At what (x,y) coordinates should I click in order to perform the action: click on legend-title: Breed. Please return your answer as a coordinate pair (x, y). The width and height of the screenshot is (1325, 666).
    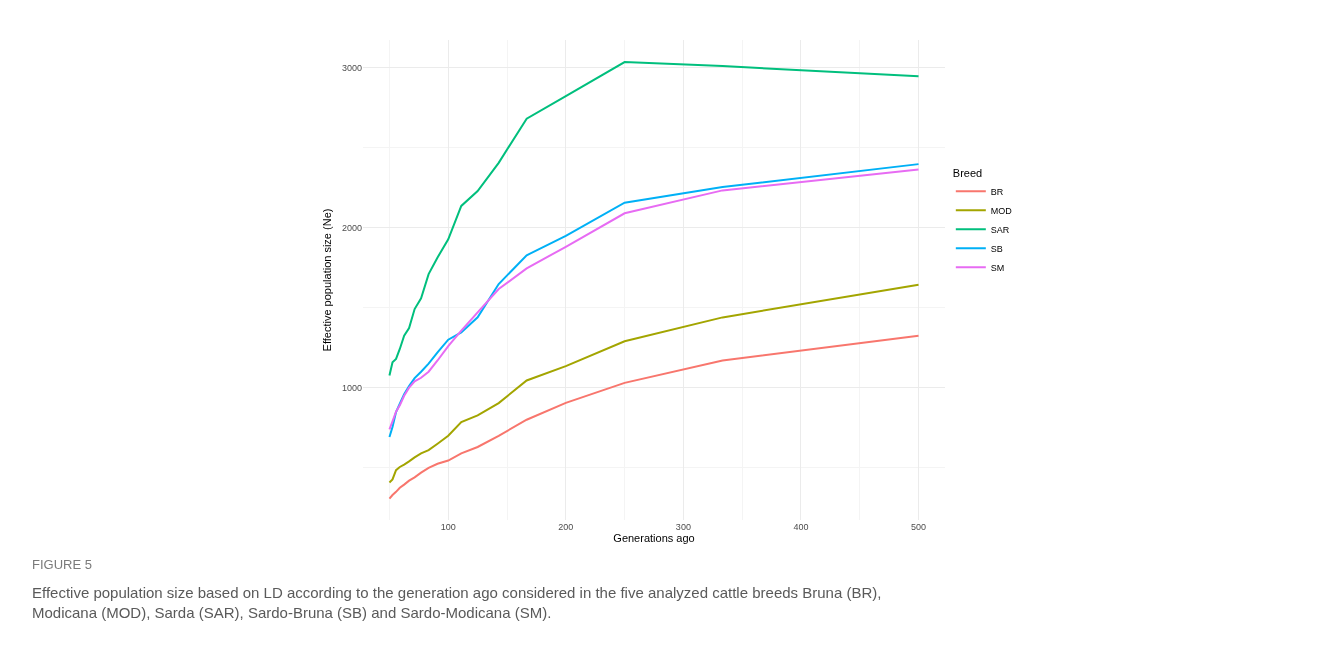
    Looking at the image, I should click on (967, 172).